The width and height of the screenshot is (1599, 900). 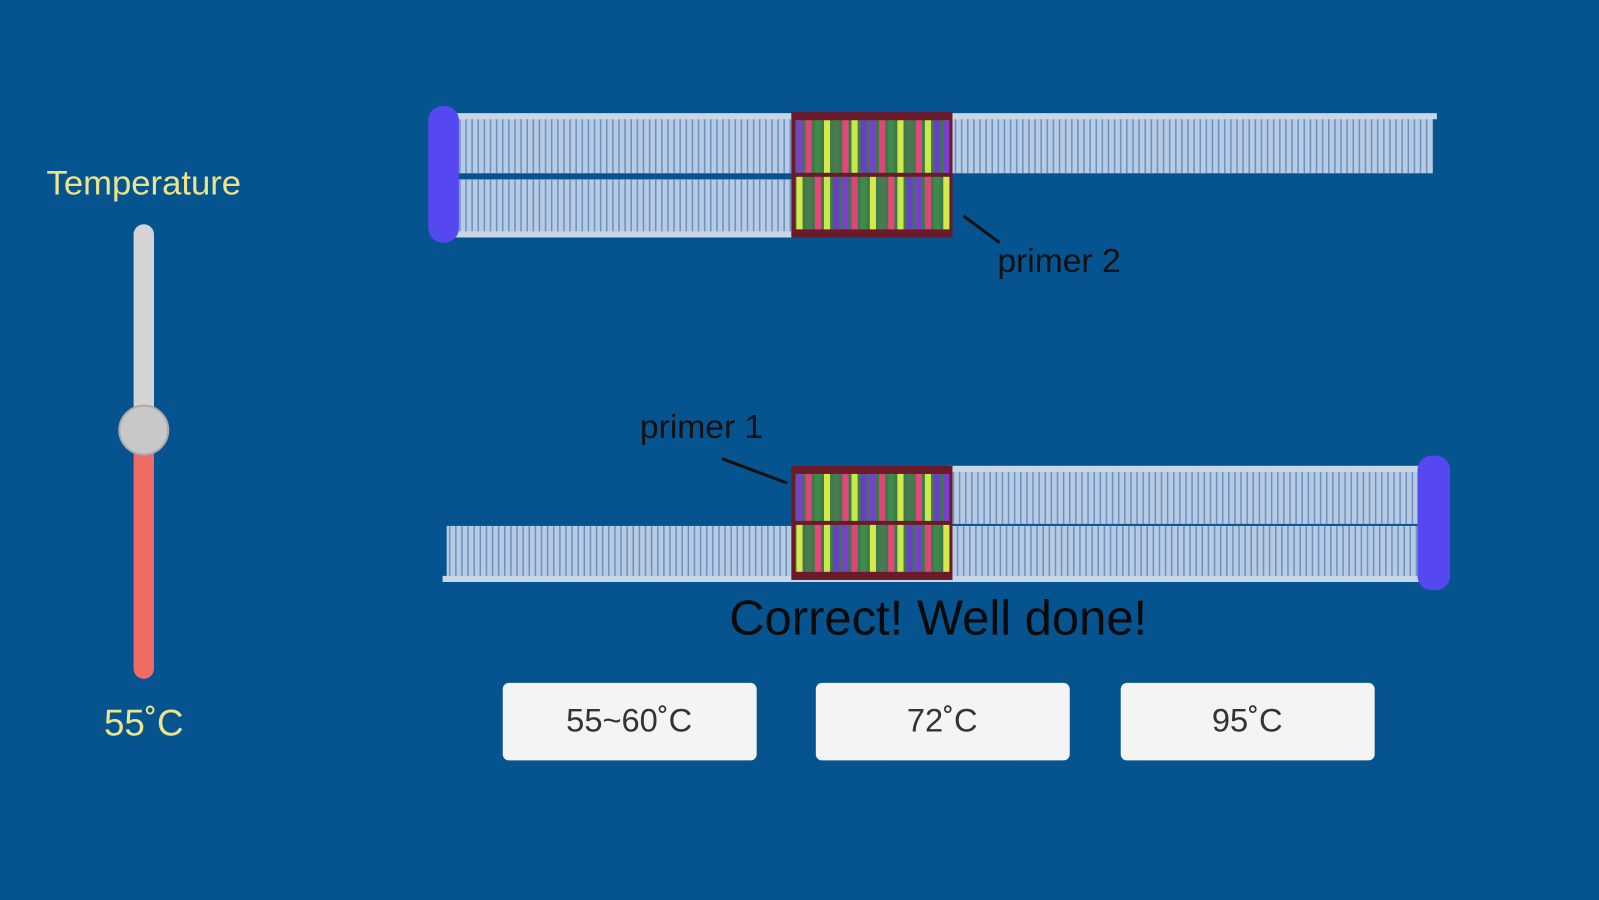 I want to click on button: 55~60˚C, so click(x=629, y=721).